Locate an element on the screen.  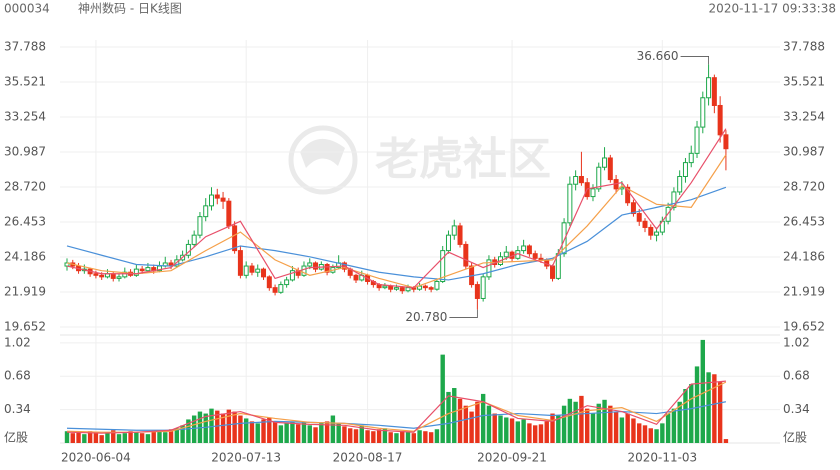
y-tick-label: 37.788 is located at coordinates (25, 47).